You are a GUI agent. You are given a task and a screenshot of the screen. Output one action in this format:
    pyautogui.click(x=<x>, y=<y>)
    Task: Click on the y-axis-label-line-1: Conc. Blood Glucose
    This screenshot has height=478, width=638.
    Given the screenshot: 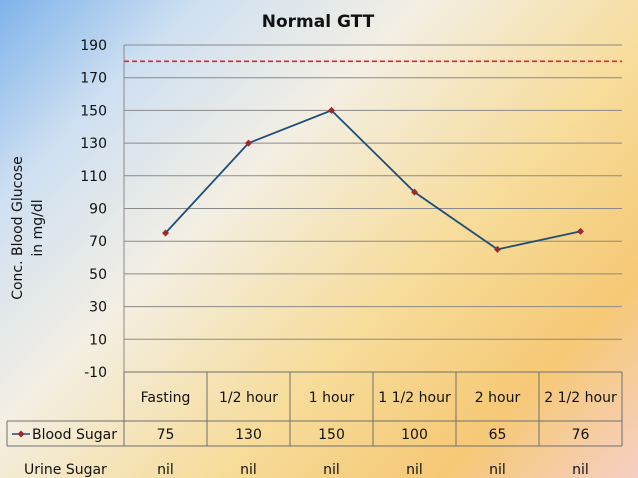 What is the action you would take?
    pyautogui.click(x=18, y=228)
    